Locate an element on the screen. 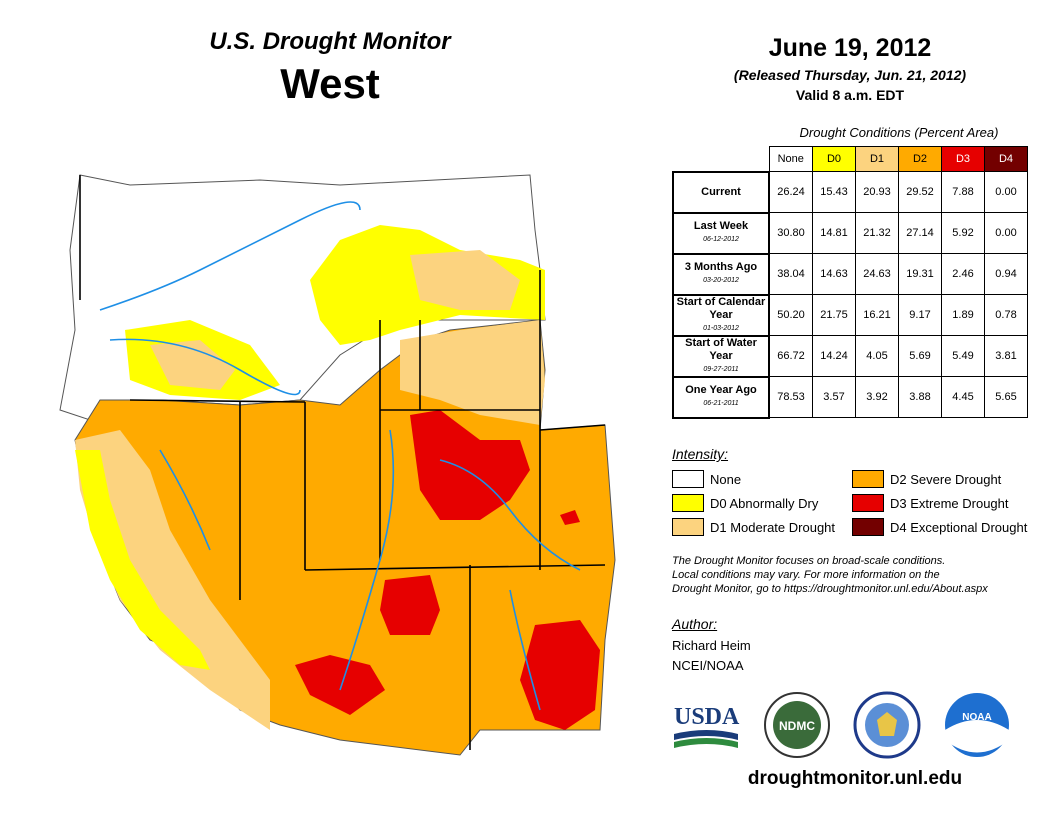 The width and height of the screenshot is (1056, 816). legend-label: D0 Abnormally Dry is located at coordinates (764, 503).